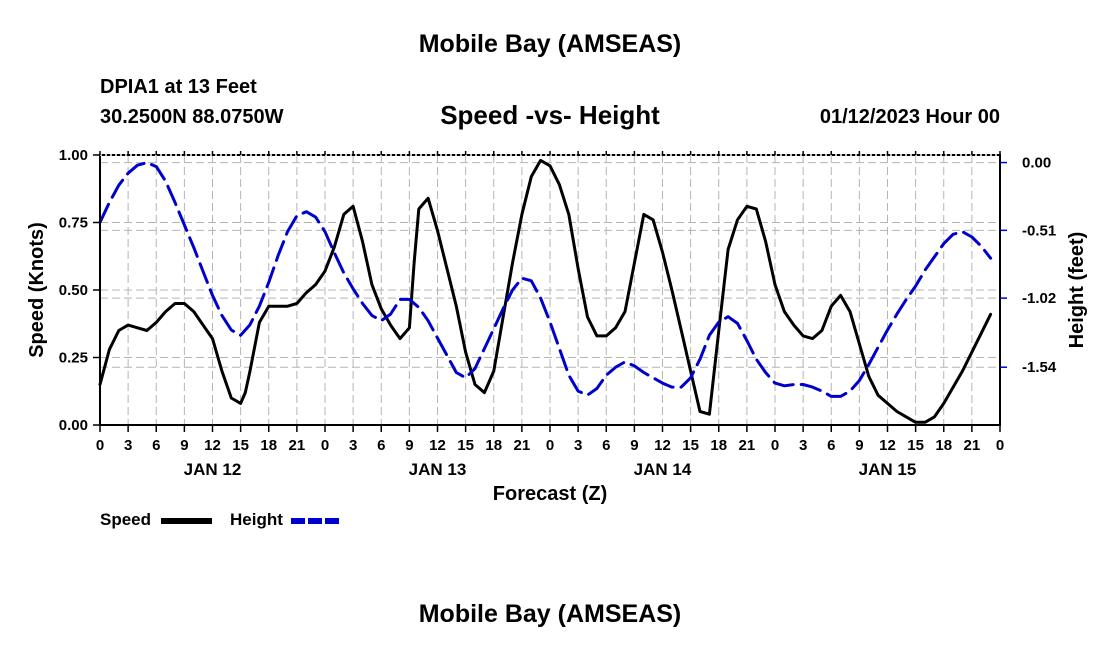 The height and width of the screenshot is (650, 1100). I want to click on left-axis-label: Speed (Knots), so click(37, 290).